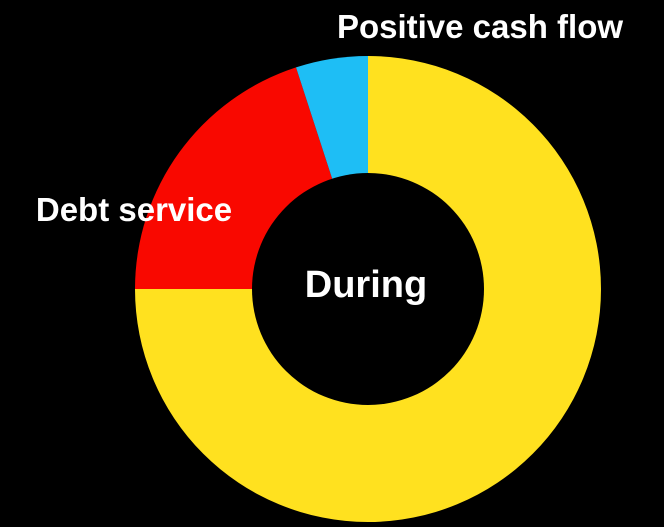 This screenshot has height=527, width=664. Describe the element at coordinates (134, 209) in the screenshot. I see `slice-label-debt-service: Debt service` at that location.